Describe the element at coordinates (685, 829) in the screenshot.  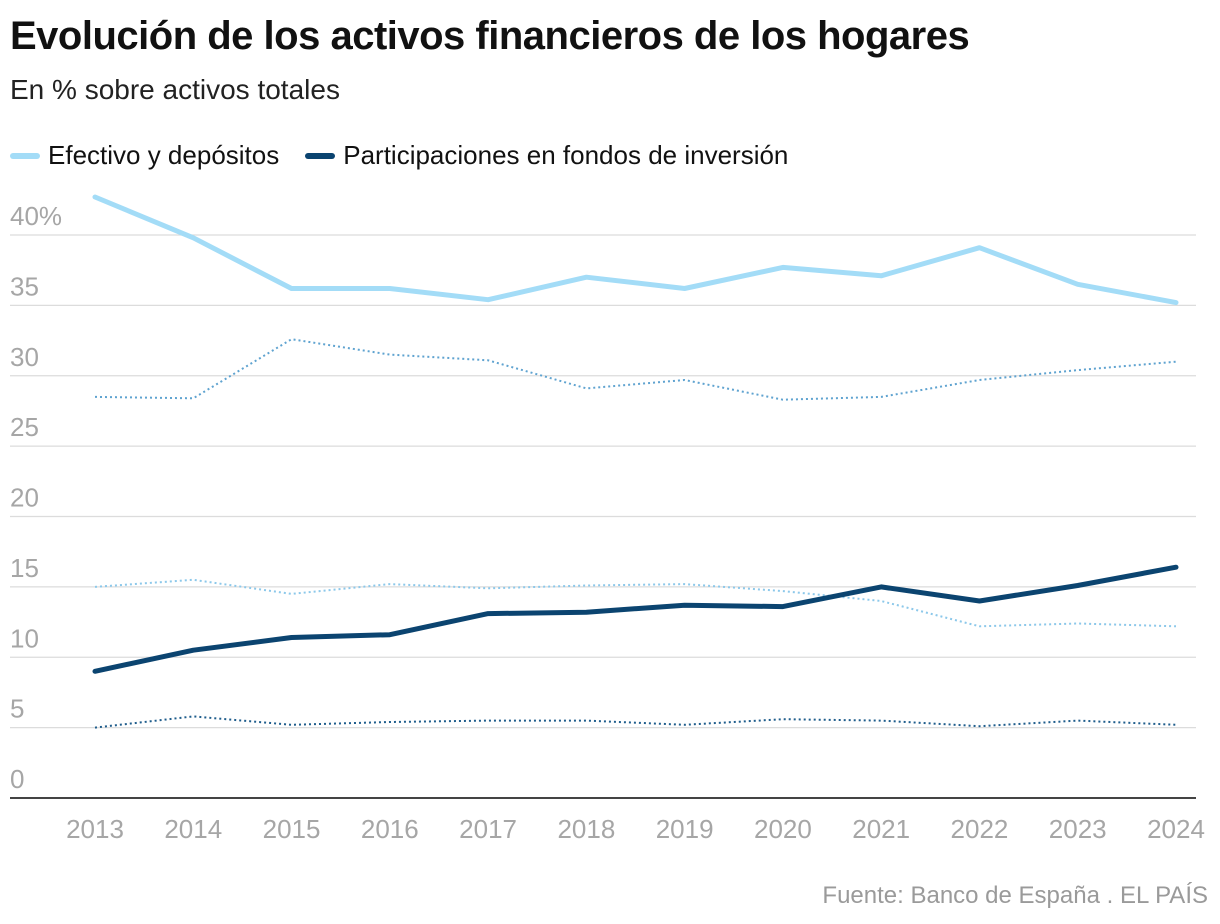
I see `x-tick-label-2019: 2019` at that location.